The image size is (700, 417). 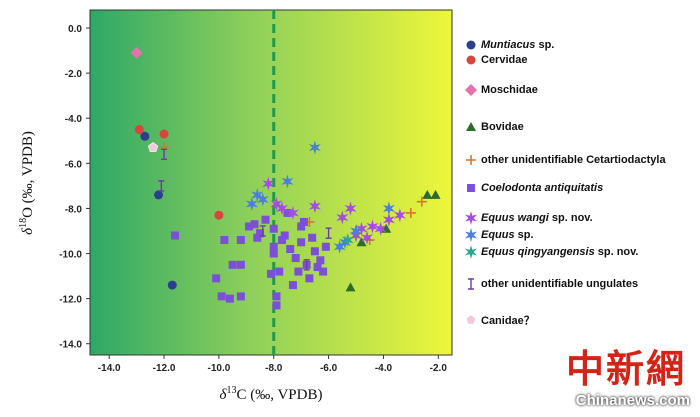 I want to click on y-tick-label: -14.0, so click(x=70, y=345).